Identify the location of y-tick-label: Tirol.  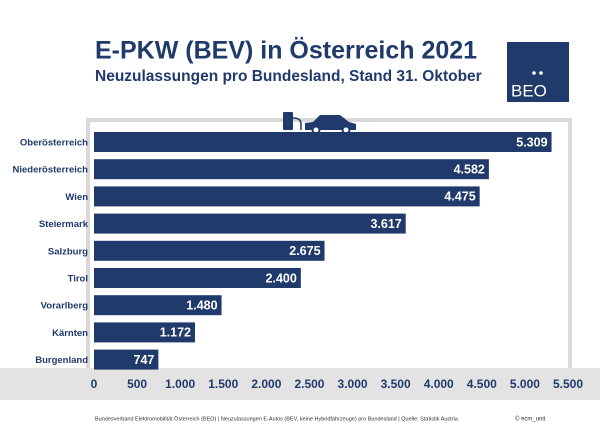
(78, 279).